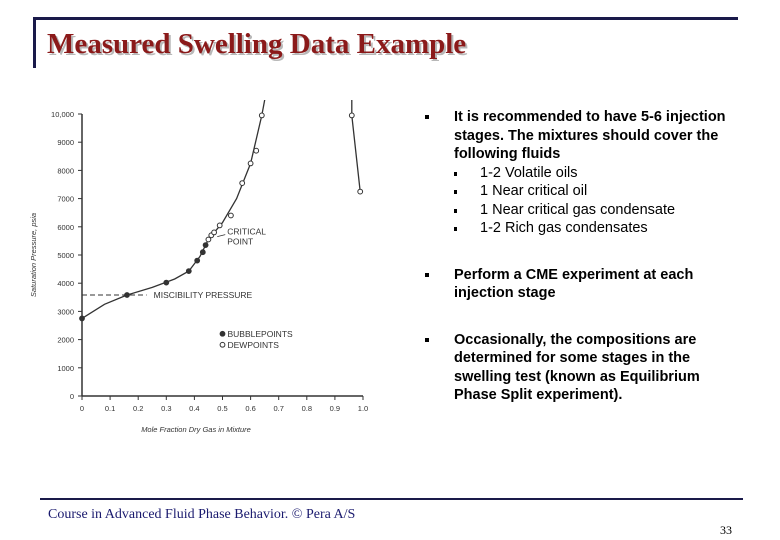 The image size is (780, 540). Describe the element at coordinates (726, 530) in the screenshot. I see `page-number: 33` at that location.